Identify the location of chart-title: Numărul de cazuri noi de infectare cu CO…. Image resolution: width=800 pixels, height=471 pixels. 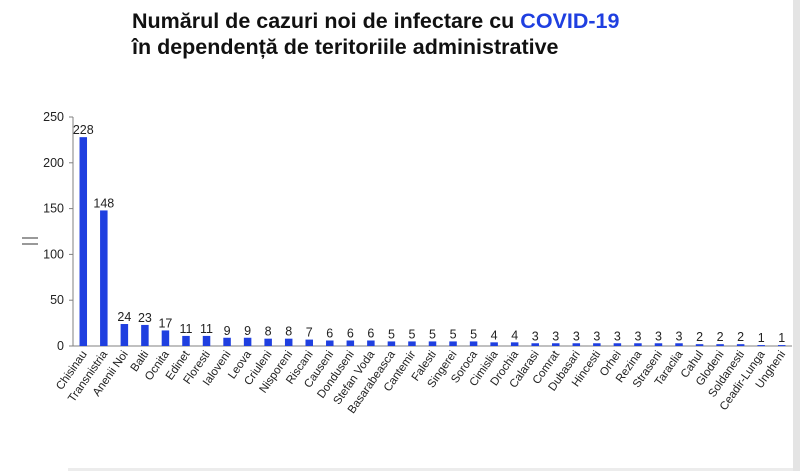
(442, 34).